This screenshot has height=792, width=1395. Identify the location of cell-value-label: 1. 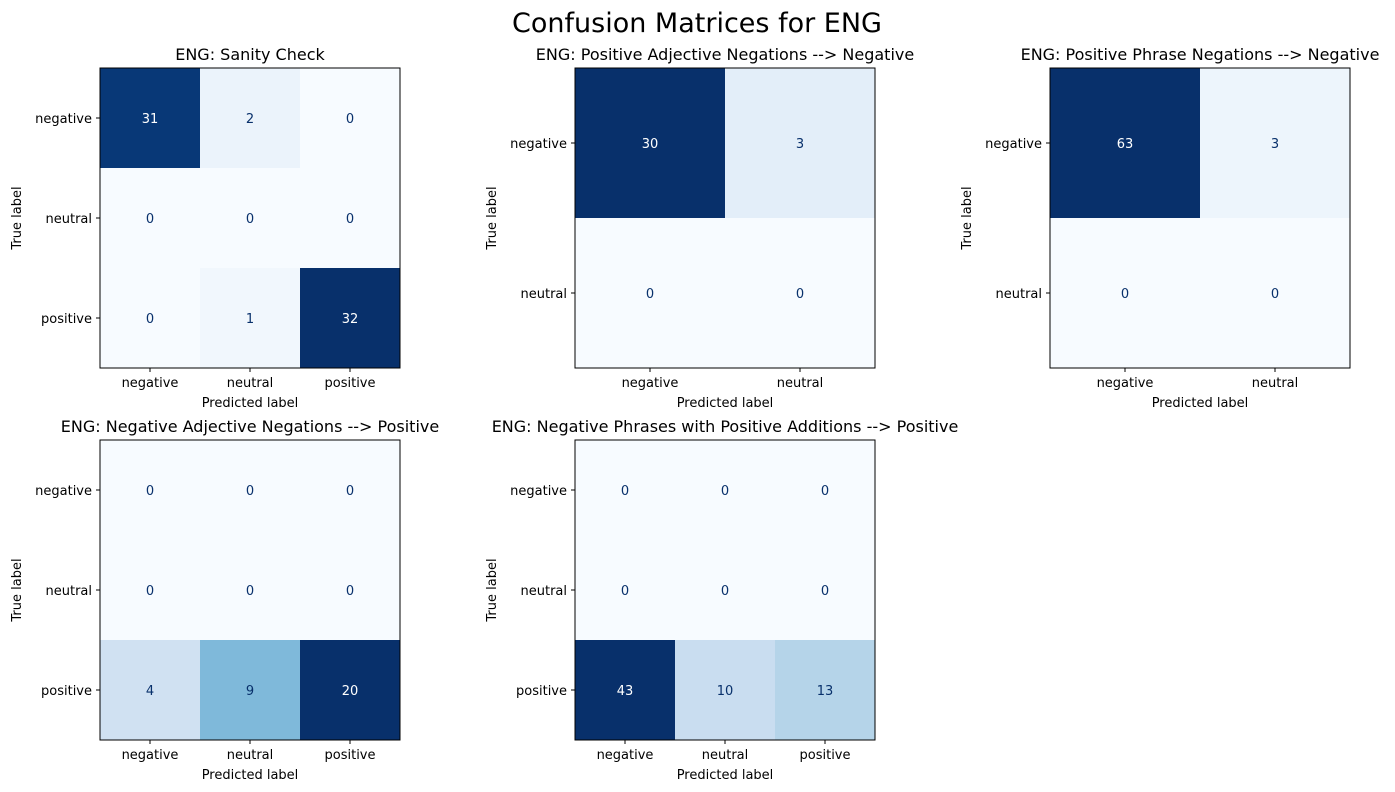
(250, 319).